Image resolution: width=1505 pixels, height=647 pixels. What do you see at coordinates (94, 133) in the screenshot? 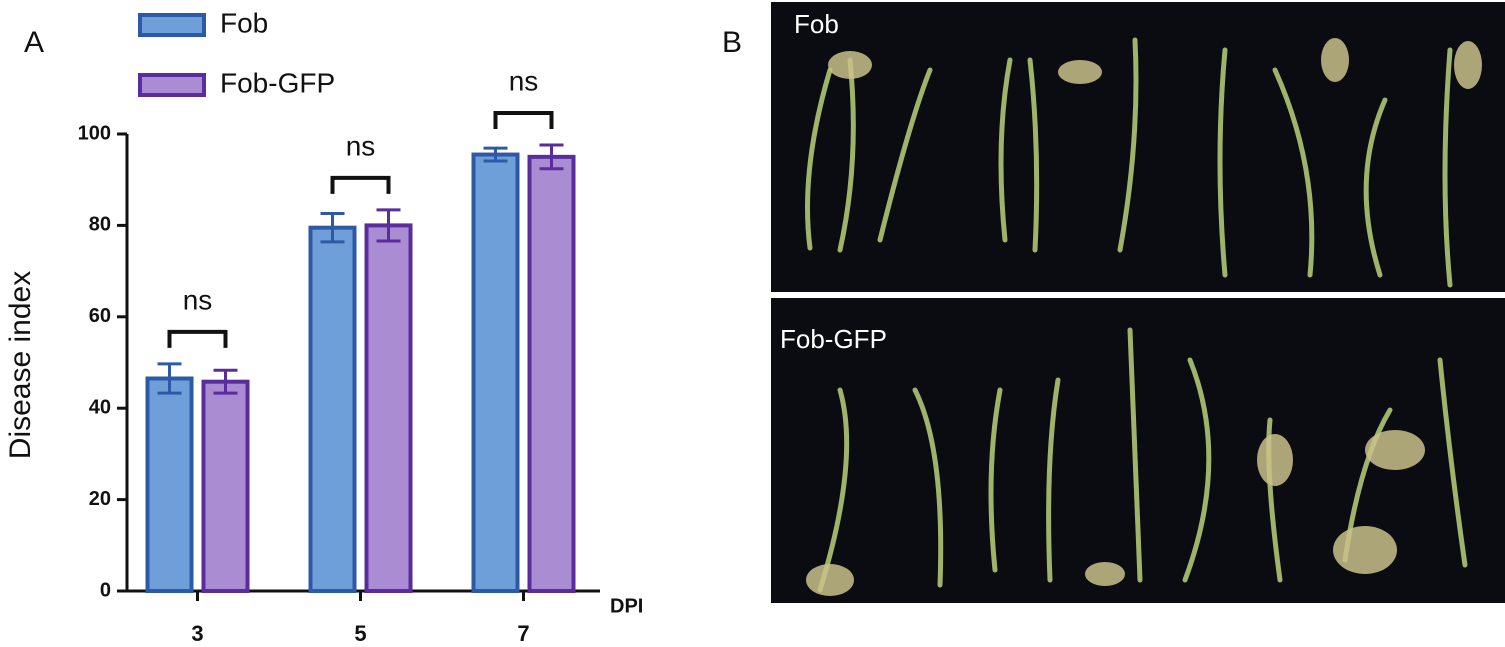
I see `y-tick-label: 100` at bounding box center [94, 133].